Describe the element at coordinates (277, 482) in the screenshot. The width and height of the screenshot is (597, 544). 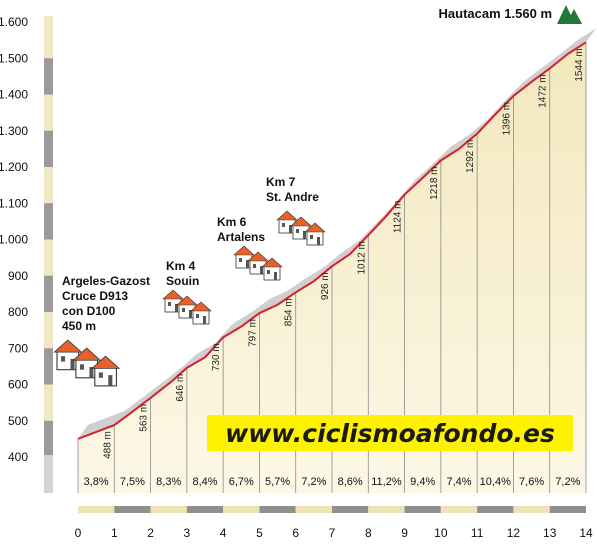
I see `gradient-label: 5,7%` at that location.